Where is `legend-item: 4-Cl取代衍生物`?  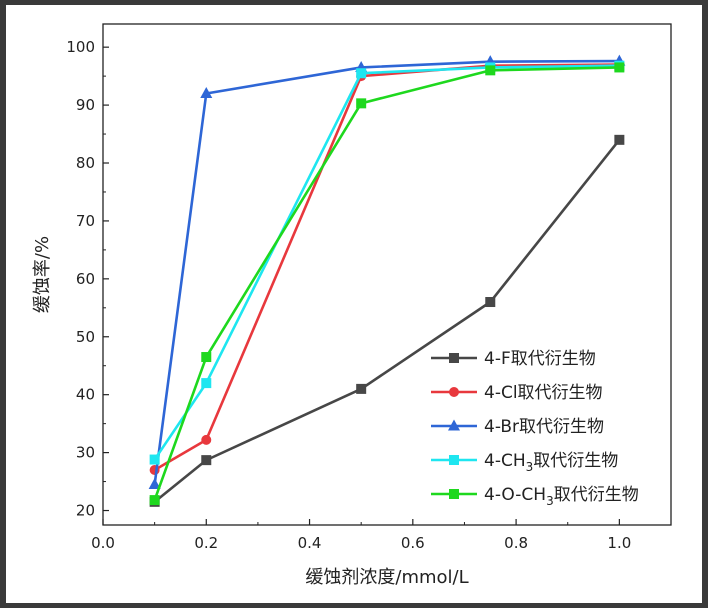 legend-item: 4-Cl取代衍生物 is located at coordinates (517, 393).